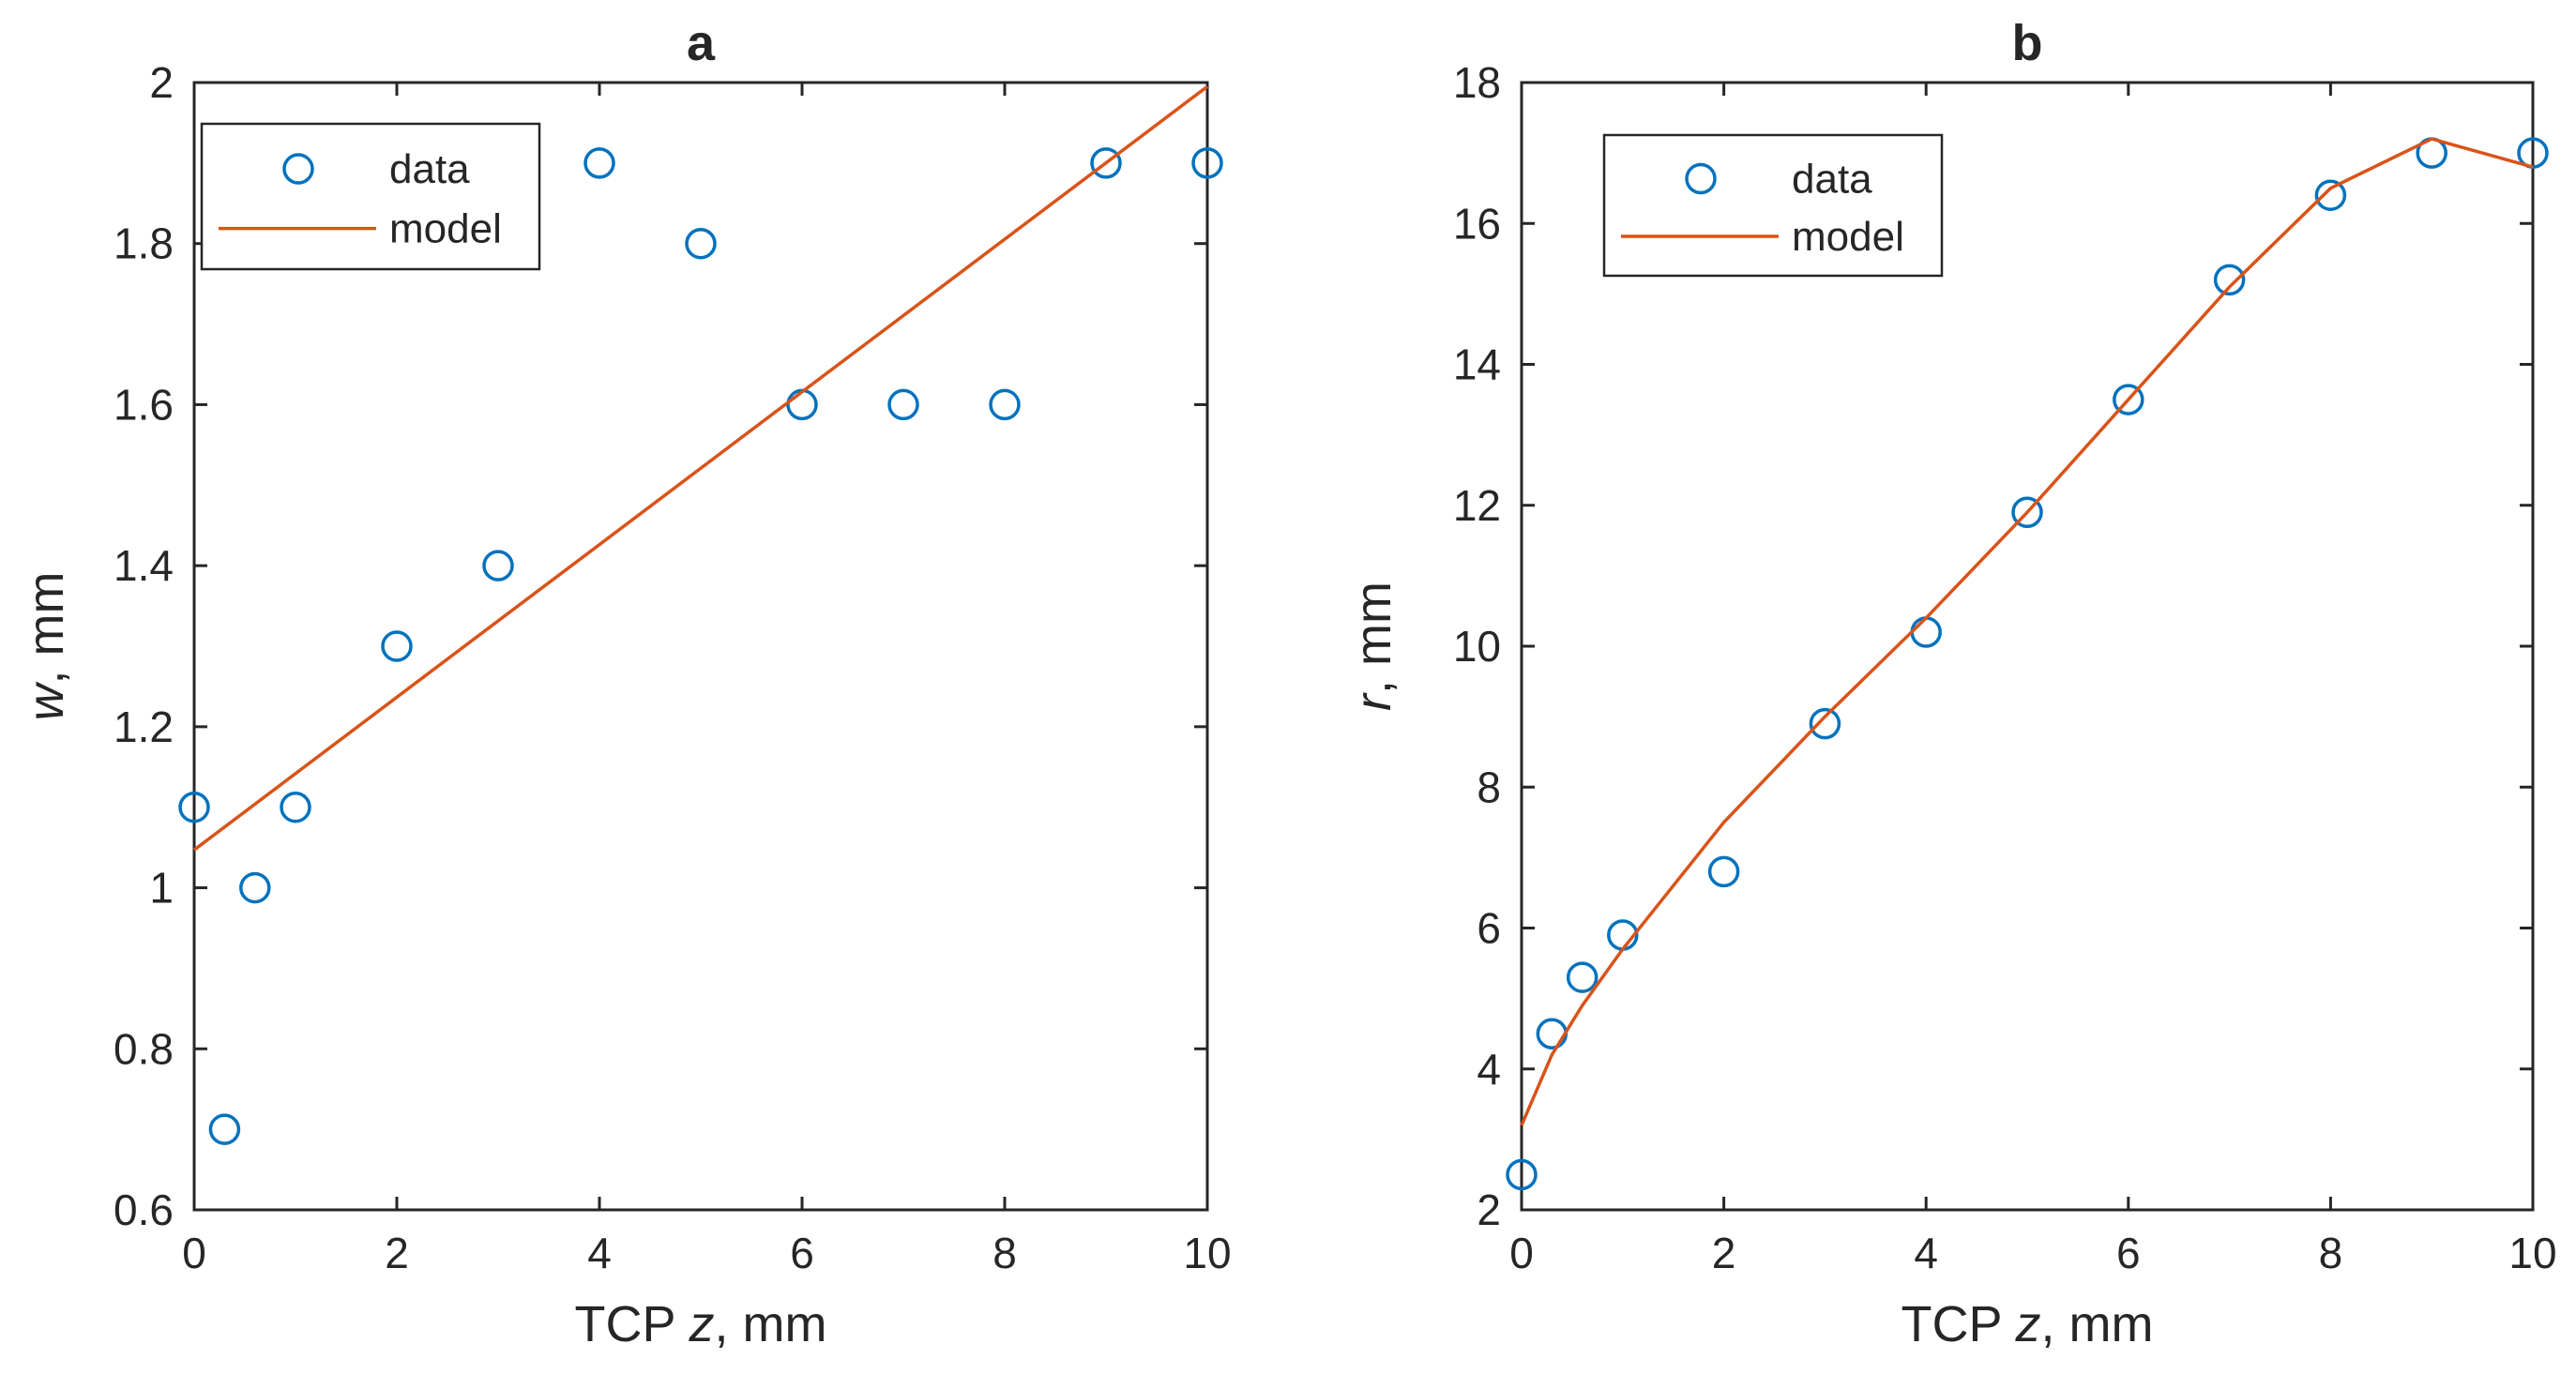  I want to click on legend-box-a, so click(370, 197).